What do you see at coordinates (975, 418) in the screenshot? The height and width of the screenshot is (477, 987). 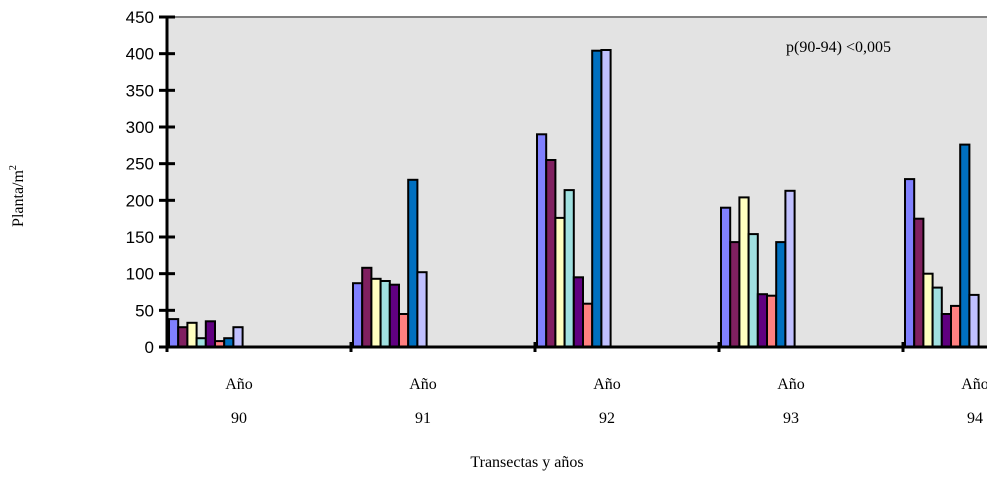 I see `x-tick-label: 94` at bounding box center [975, 418].